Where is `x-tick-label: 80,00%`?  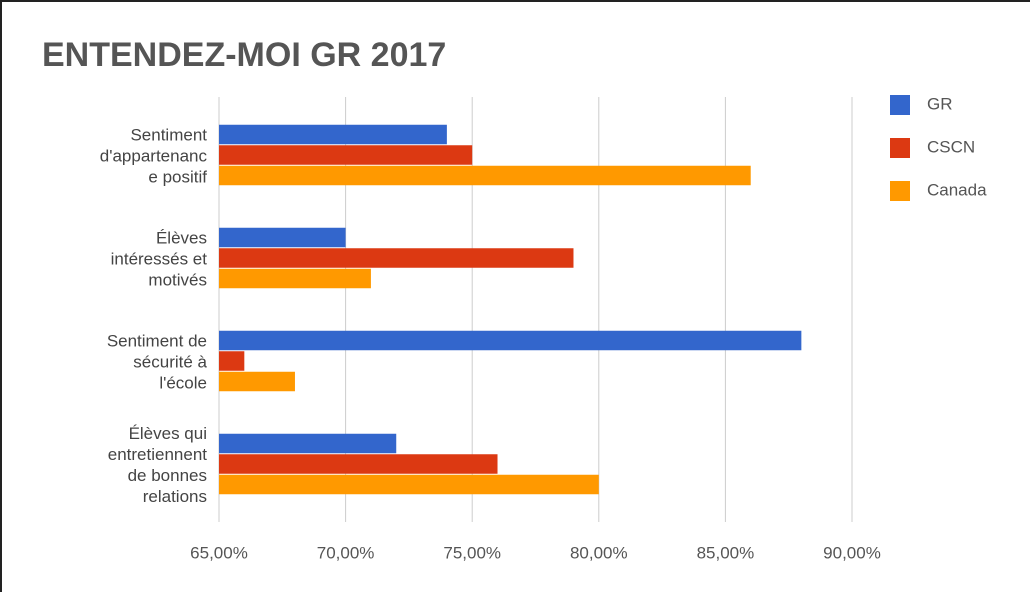 x-tick-label: 80,00% is located at coordinates (599, 552).